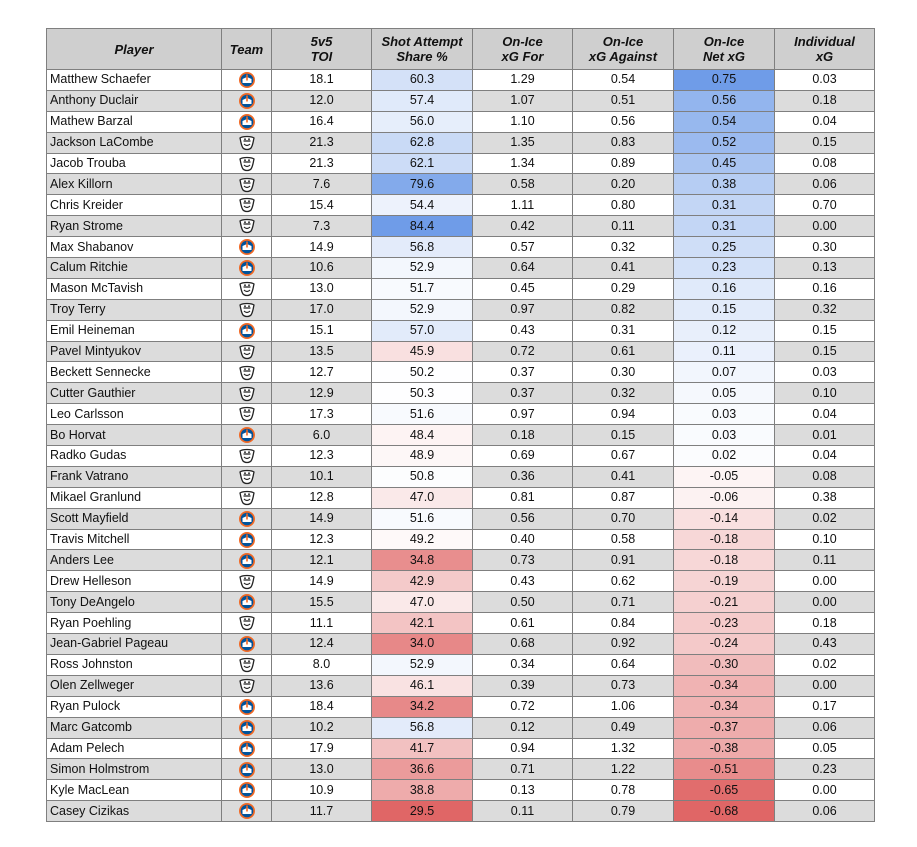 The height and width of the screenshot is (847, 917). Describe the element at coordinates (460, 456) in the screenshot. I see `table-row: Radko Gudas 12.3 48.9 0.69 0.67 0.02 0.04` at that location.